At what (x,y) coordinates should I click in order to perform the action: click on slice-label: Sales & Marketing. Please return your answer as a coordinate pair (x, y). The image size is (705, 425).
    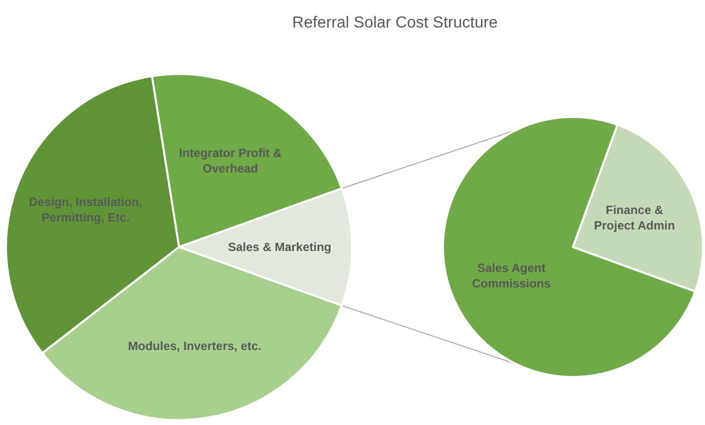
    Looking at the image, I should click on (280, 247).